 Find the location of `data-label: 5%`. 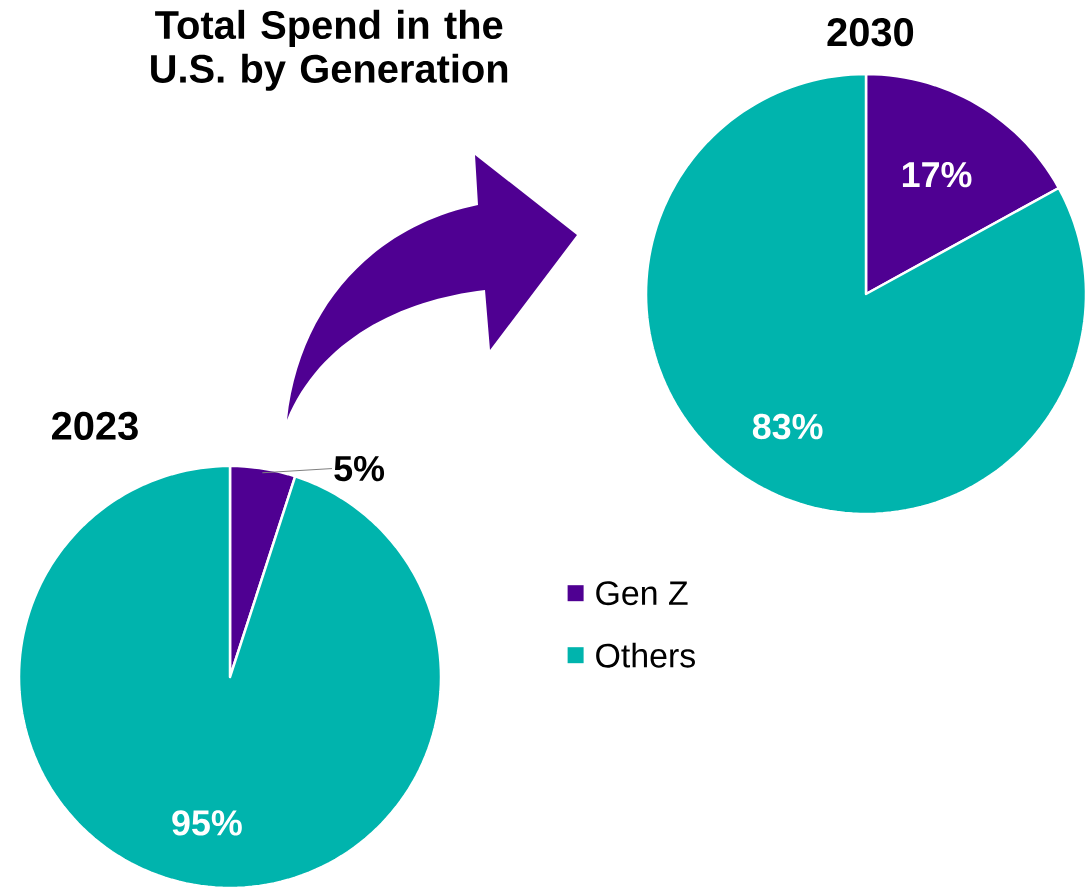

data-label: 5% is located at coordinates (359, 468).